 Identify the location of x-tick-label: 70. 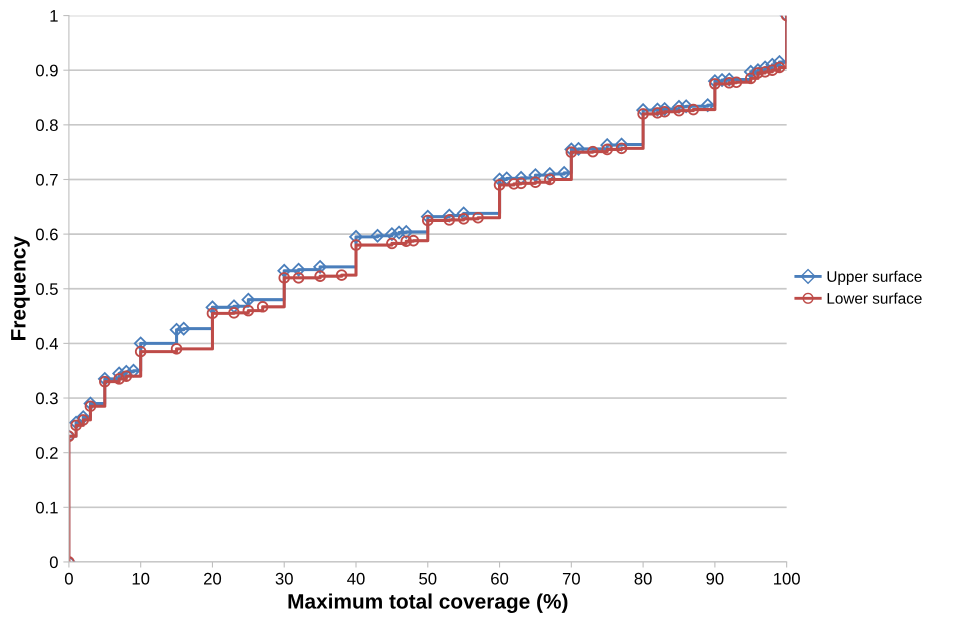
(571, 578).